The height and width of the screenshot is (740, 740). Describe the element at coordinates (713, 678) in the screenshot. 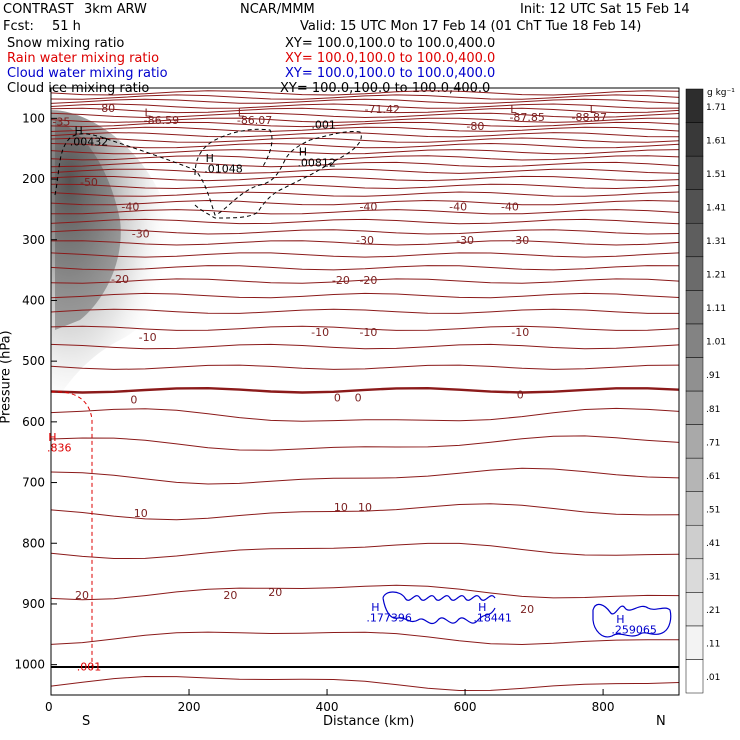

I see `colorbar-label: .01` at that location.